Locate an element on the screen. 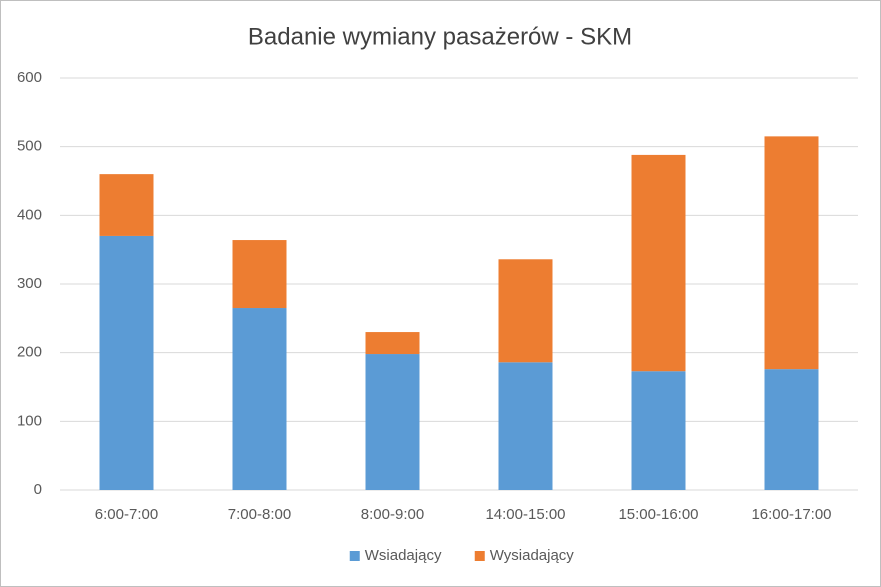 The image size is (881, 587). y-tick-label: 500 is located at coordinates (29, 146).